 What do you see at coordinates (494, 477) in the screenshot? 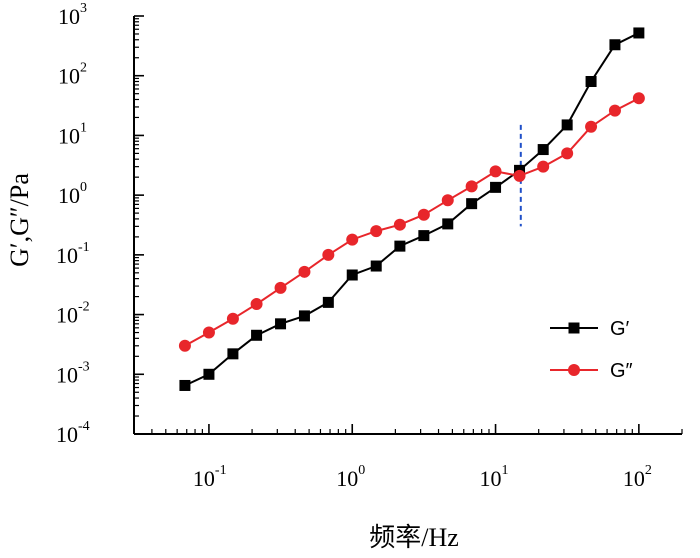
I see `x-tick-label: 10¹` at bounding box center [494, 477].